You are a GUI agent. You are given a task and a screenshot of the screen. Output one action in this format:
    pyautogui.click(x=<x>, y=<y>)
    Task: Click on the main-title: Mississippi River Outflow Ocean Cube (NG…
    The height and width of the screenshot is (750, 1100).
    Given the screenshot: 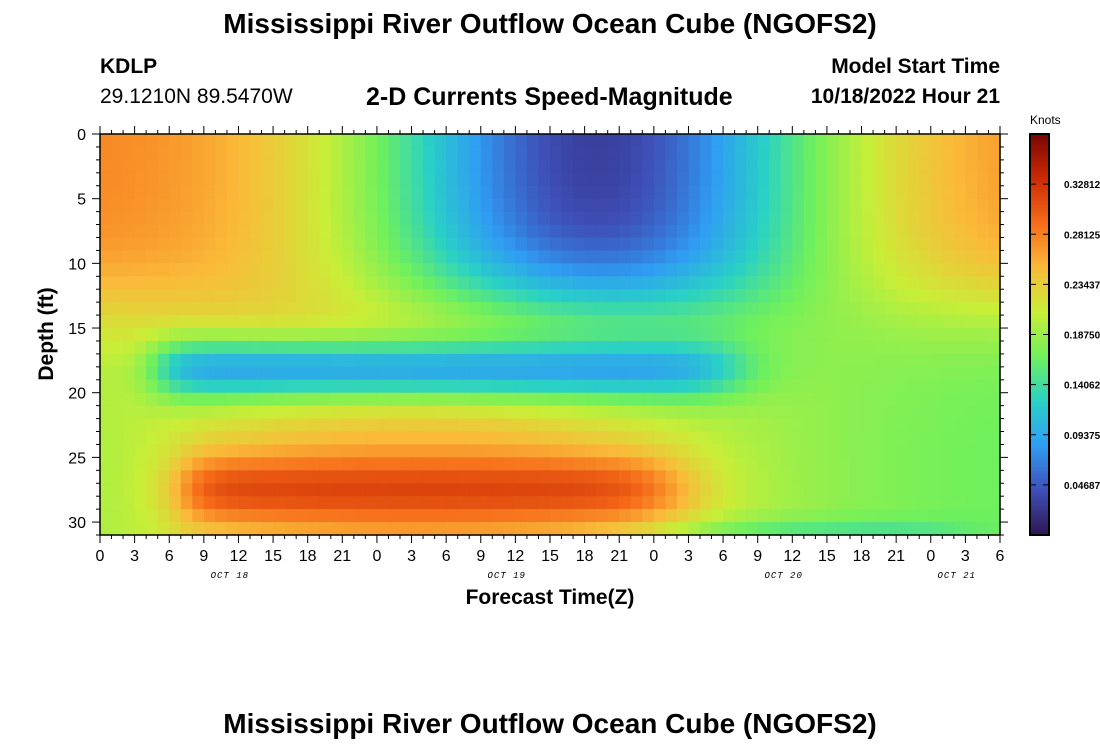 What is the action you would take?
    pyautogui.click(x=550, y=23)
    